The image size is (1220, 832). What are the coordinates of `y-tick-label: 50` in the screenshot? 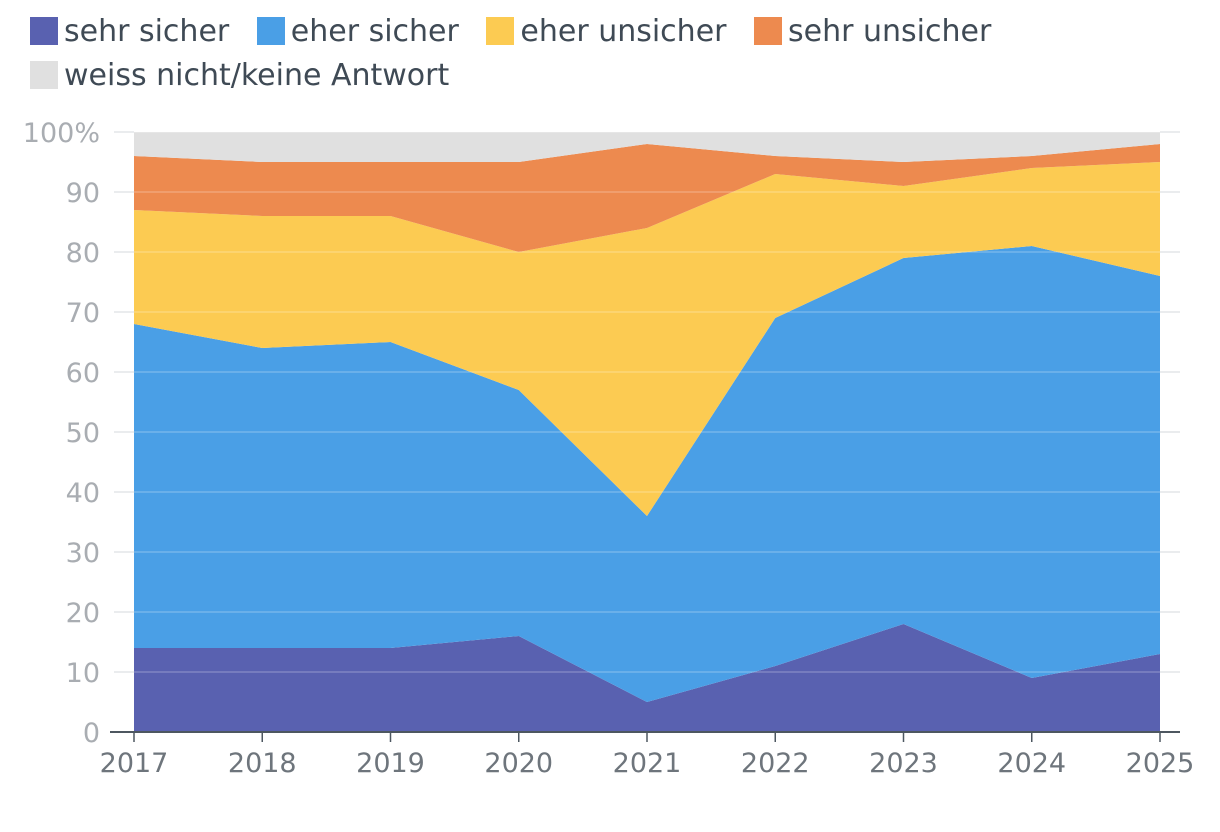 It's located at (83, 433).